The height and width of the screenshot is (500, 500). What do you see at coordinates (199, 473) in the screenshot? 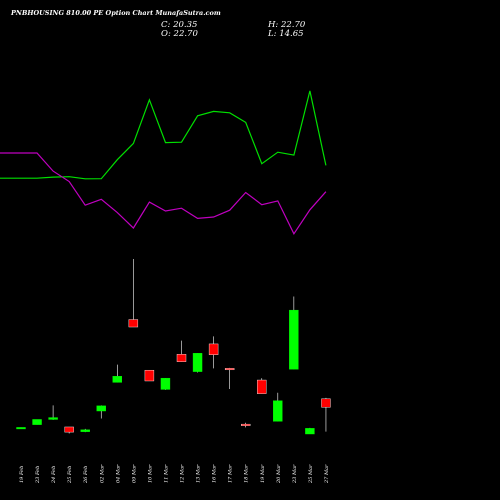
I see `x-tick-label: 13 Mar` at bounding box center [199, 473].